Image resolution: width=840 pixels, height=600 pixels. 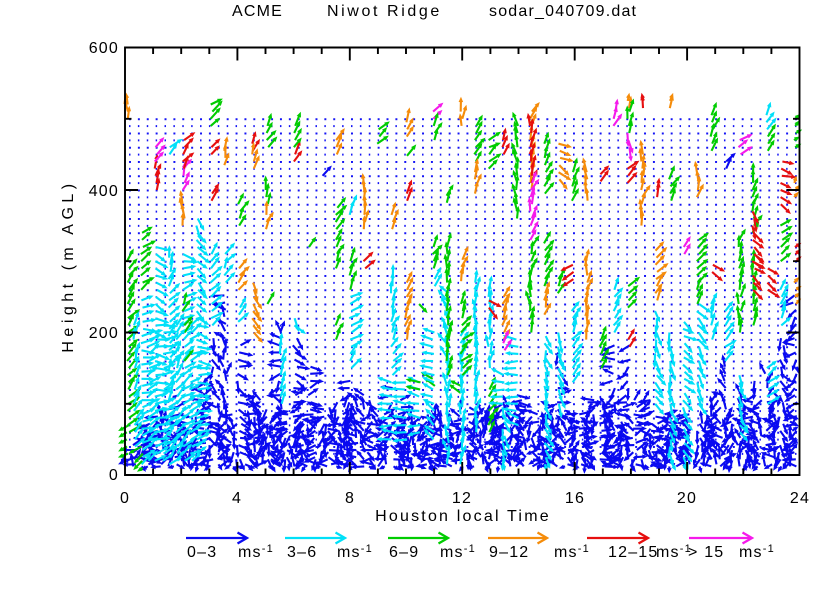 What do you see at coordinates (237, 498) in the screenshot?
I see `svg-text: 4` at bounding box center [237, 498].